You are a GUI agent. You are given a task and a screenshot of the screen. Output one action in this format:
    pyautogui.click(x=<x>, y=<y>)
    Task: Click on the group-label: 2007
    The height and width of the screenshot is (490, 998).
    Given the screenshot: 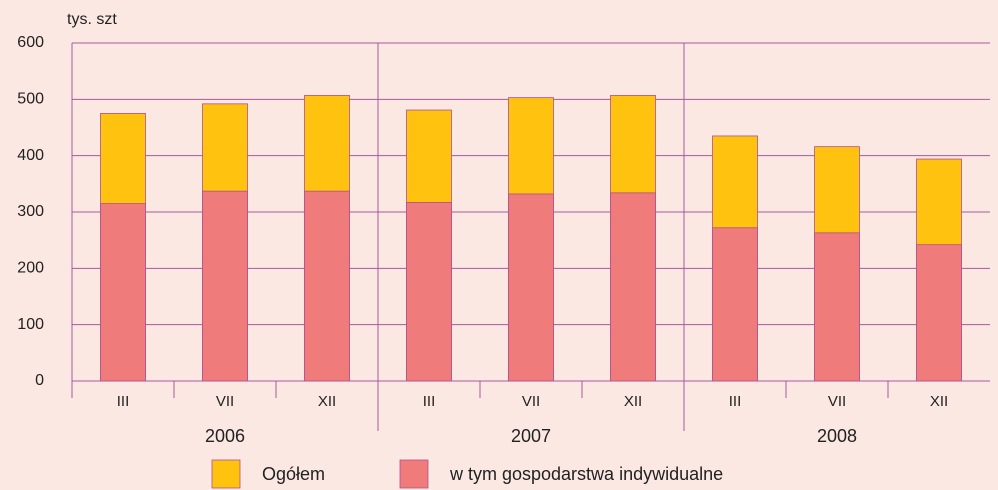 What is the action you would take?
    pyautogui.click(x=531, y=436)
    